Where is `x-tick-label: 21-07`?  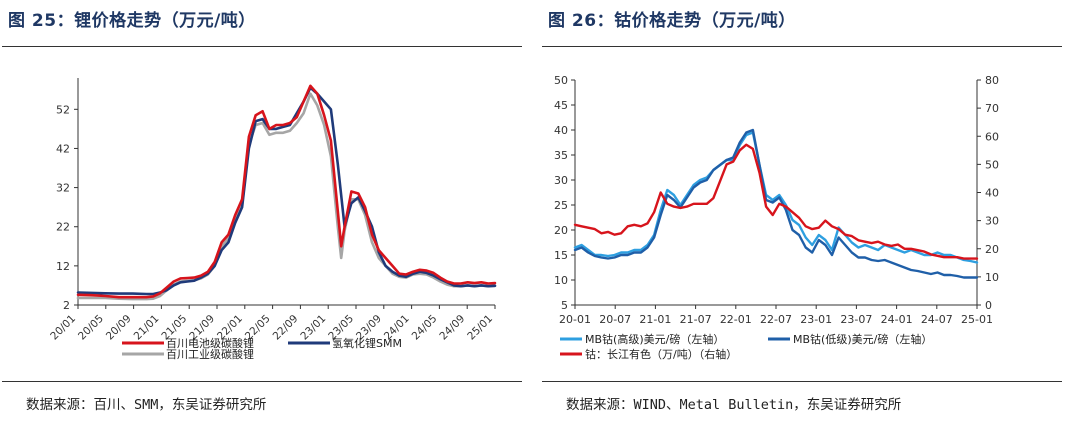 x-tick-label: 21-07 is located at coordinates (696, 319).